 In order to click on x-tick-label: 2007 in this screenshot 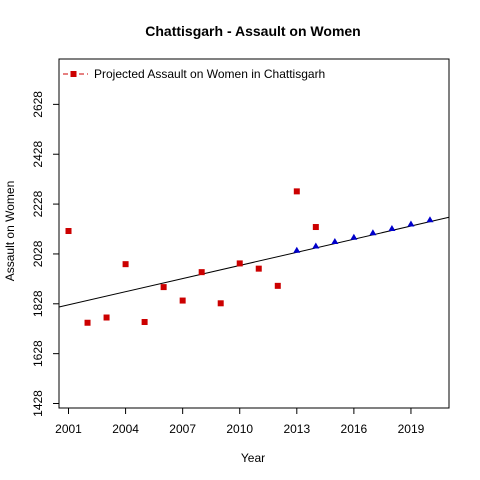, I will do `click(182, 429)`.